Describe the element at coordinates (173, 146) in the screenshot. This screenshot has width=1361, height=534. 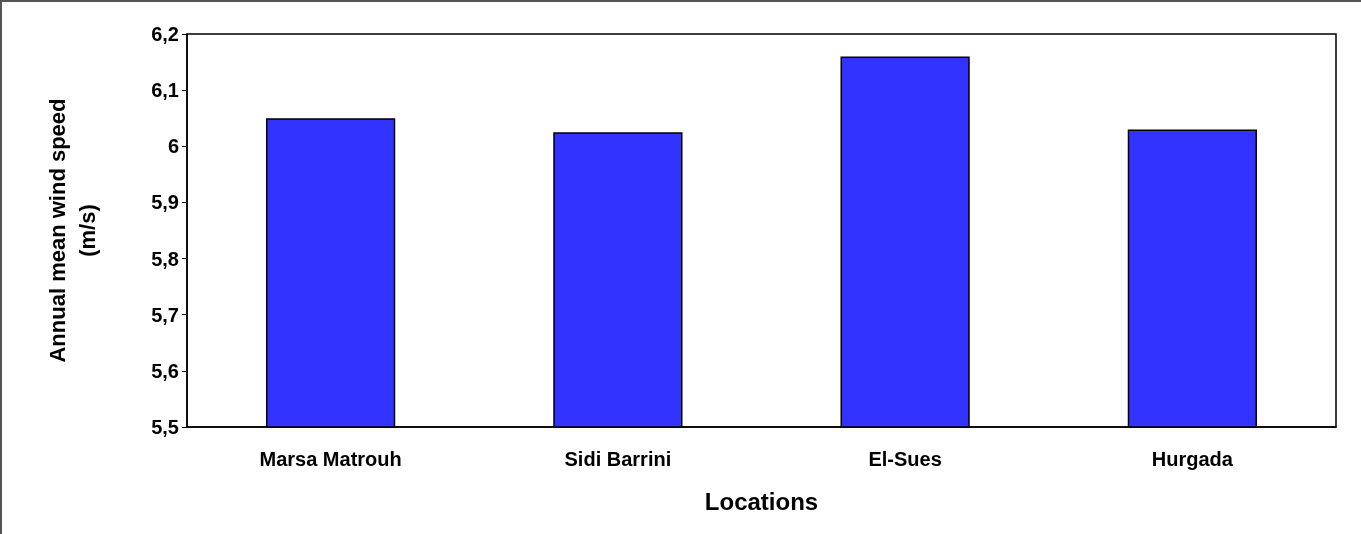
I see `y-tick-label: 6` at that location.